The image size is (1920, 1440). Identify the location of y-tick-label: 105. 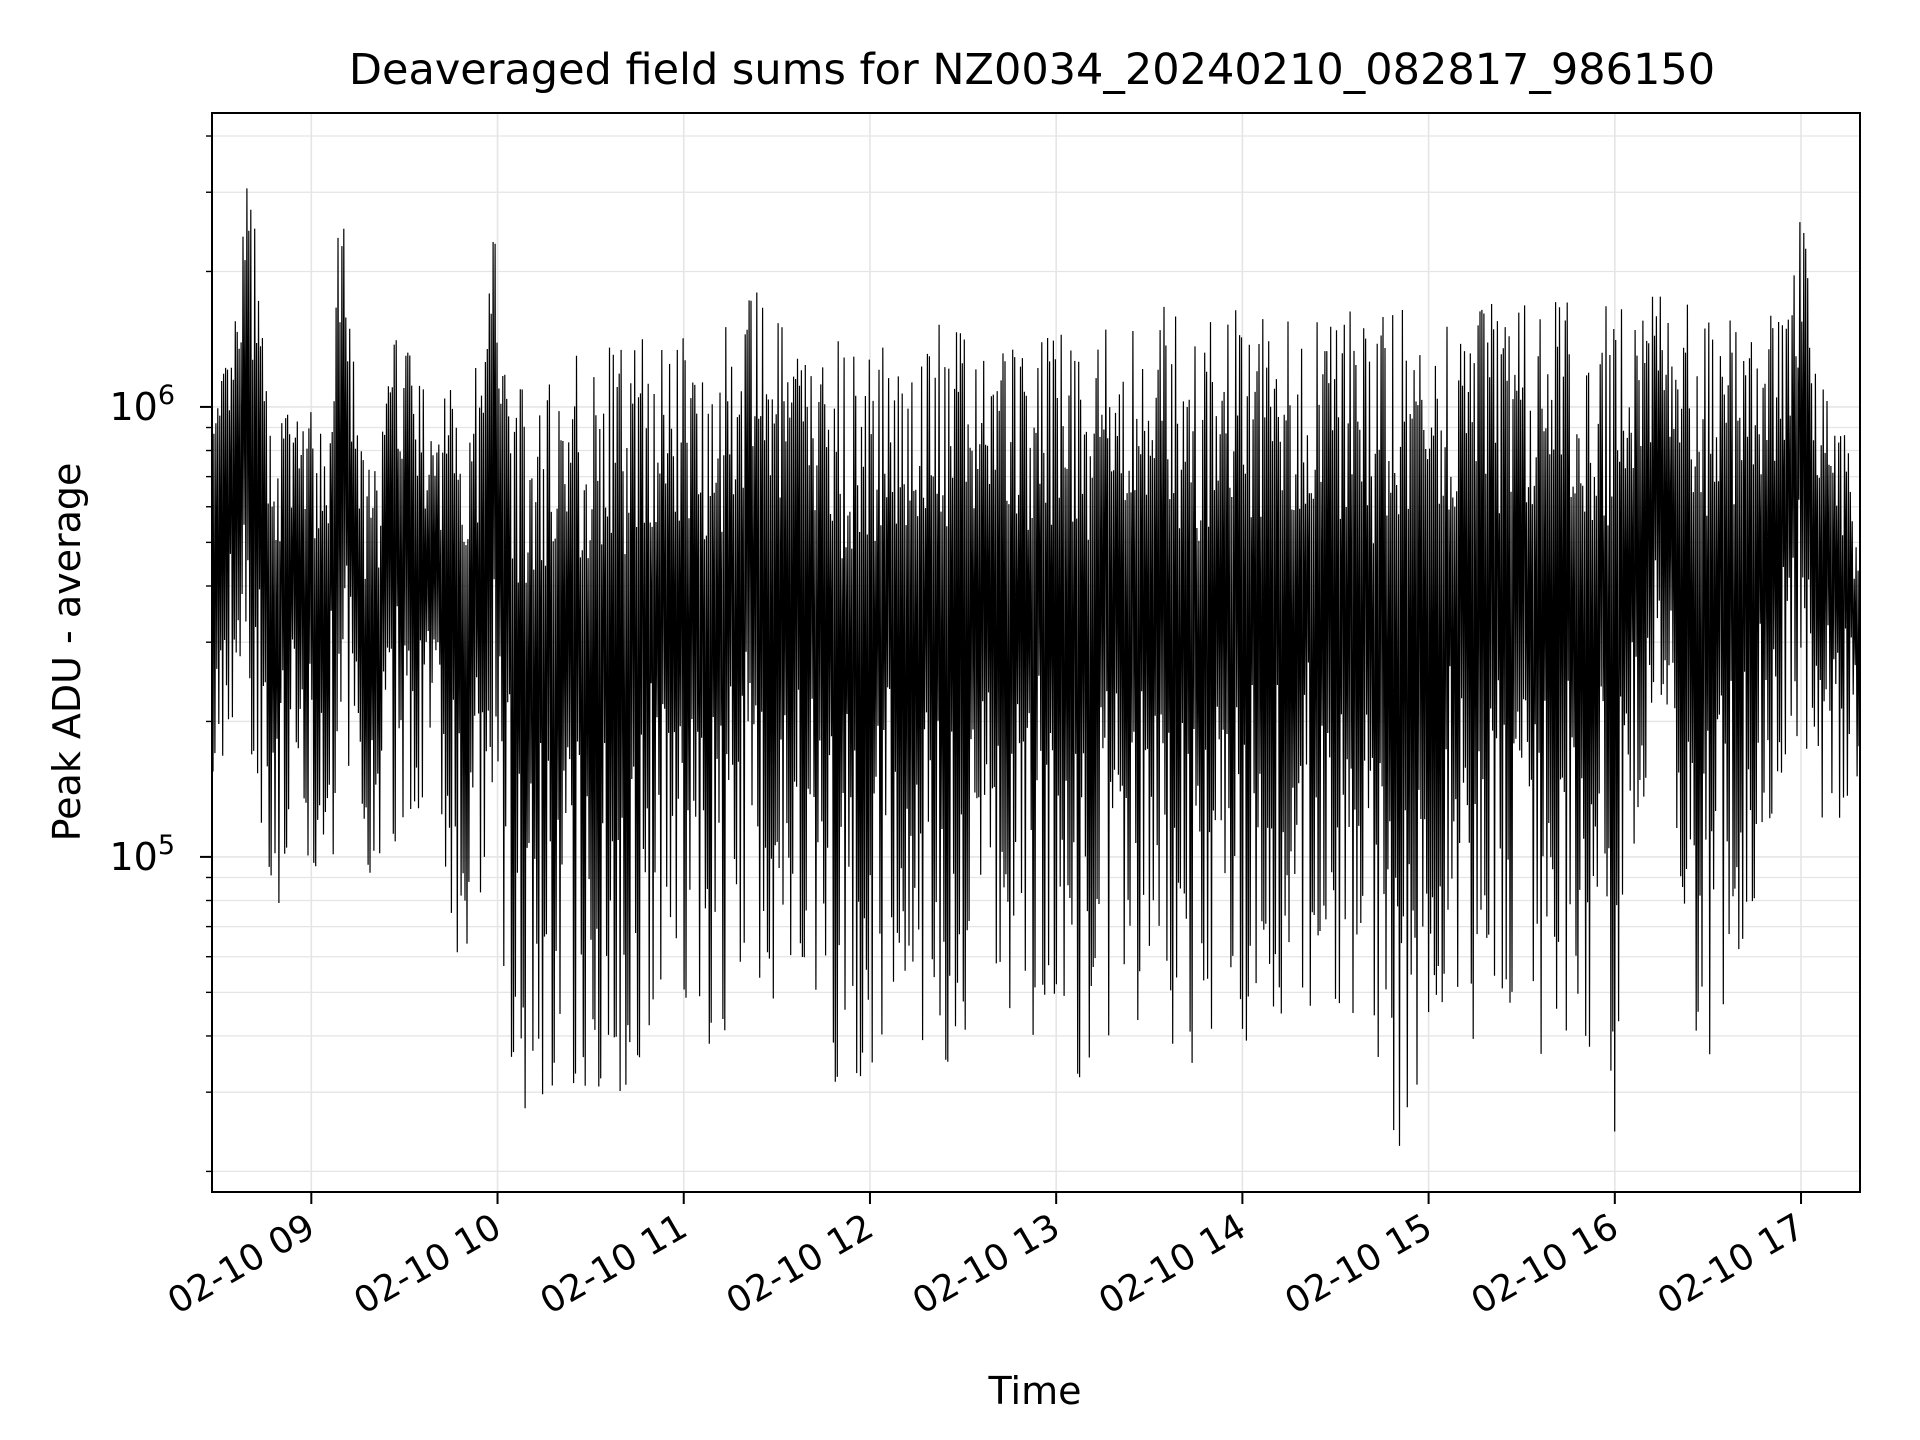
(142, 854).